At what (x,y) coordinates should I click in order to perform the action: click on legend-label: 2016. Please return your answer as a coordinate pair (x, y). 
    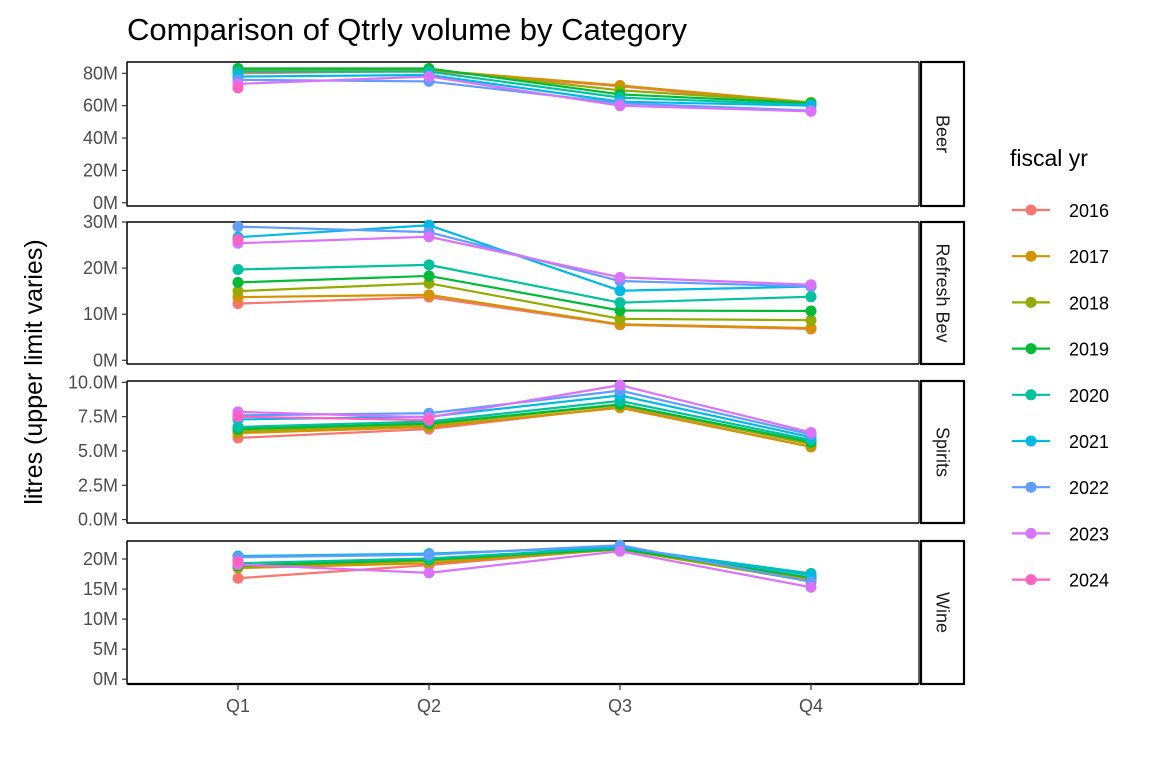
    Looking at the image, I should click on (1089, 211).